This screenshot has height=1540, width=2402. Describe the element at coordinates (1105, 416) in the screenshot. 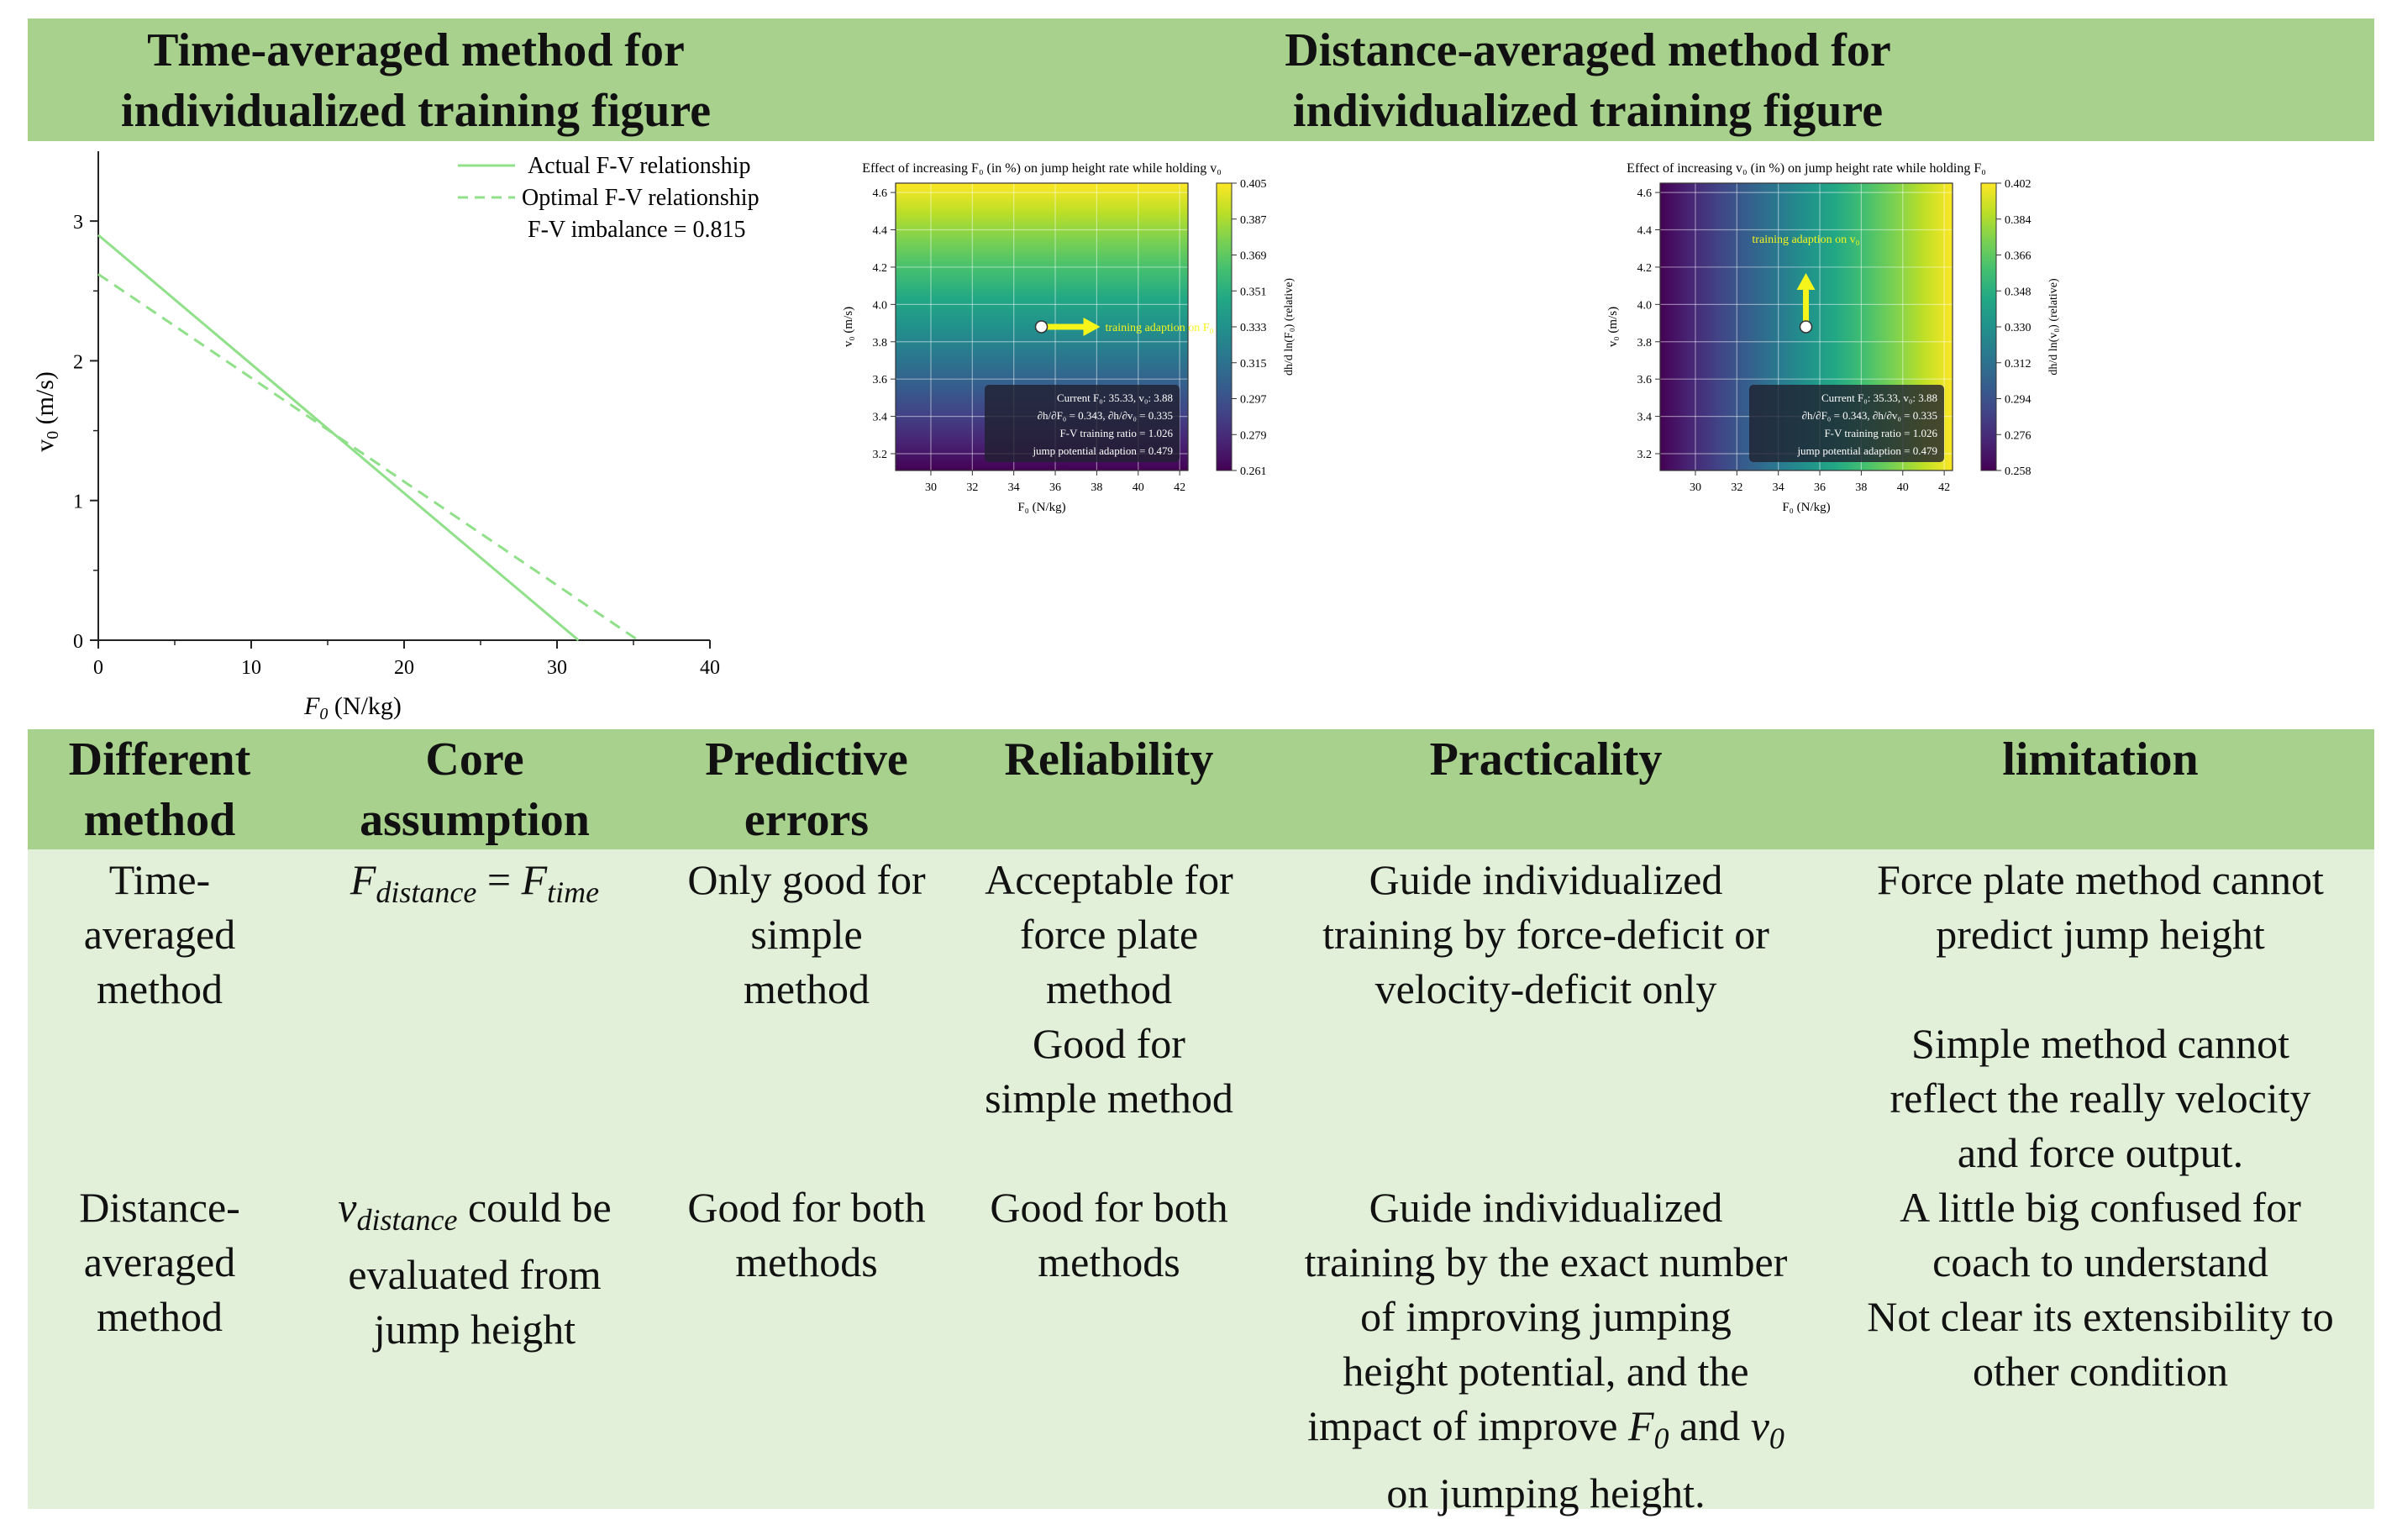

I see `hm1-info-line: ∂h/∂F₀ = 0.343, ∂h/∂v₀ = 0.335` at that location.